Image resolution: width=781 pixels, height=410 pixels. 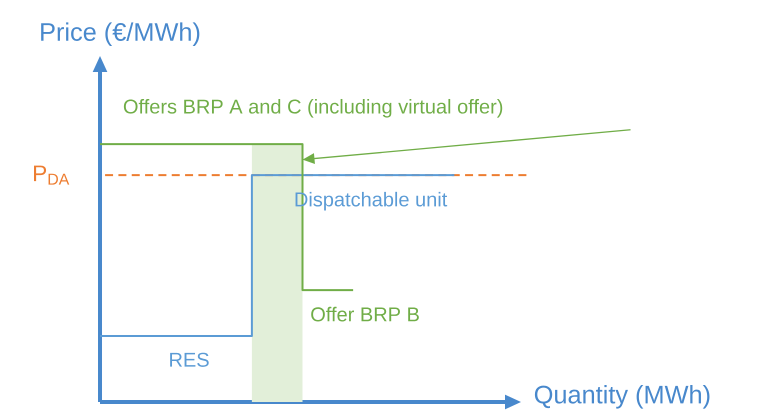 I want to click on annotation: RES, so click(x=189, y=359).